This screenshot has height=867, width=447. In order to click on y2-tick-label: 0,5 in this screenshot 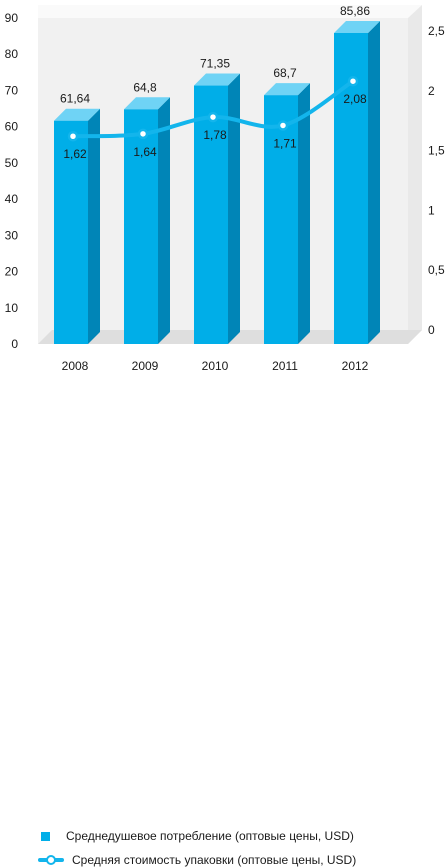, I will do `click(436, 270)`.